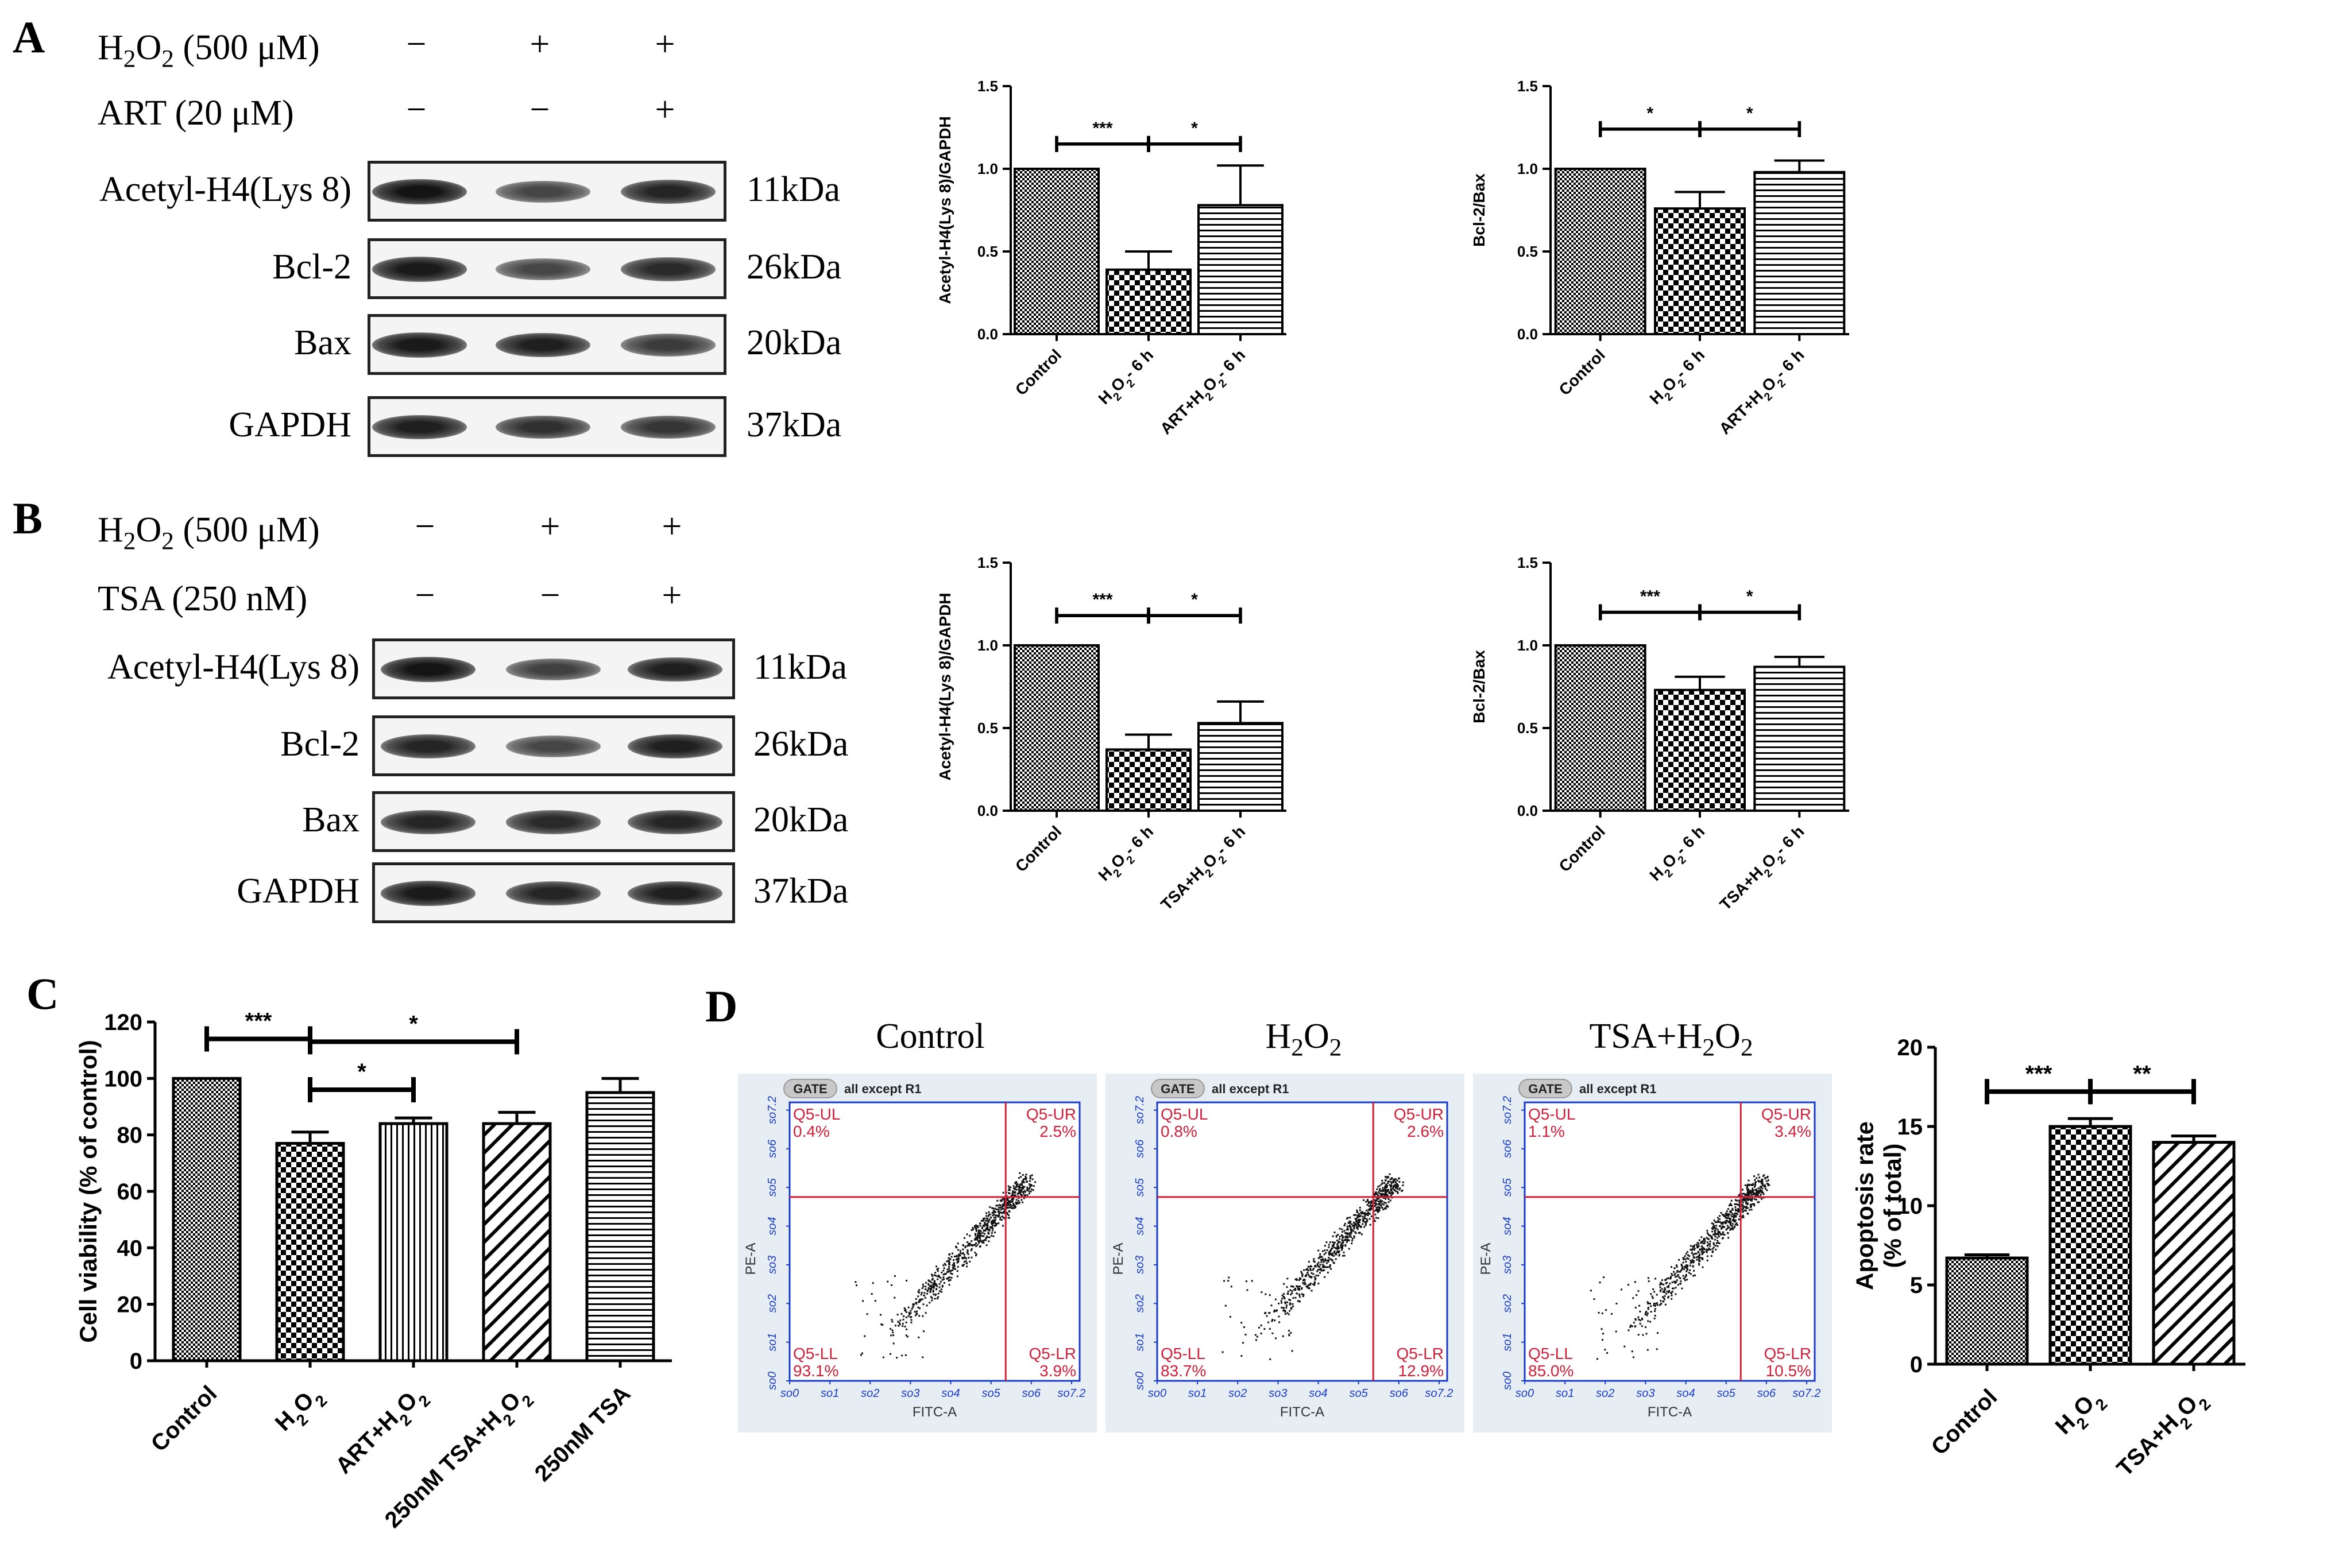  Describe the element at coordinates (416, 109) in the screenshot. I see `treatment-sign: −` at that location.